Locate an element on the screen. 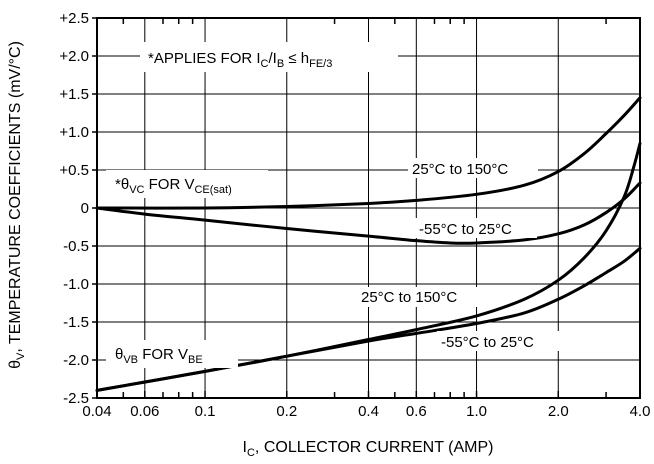 Image resolution: width=654 pixels, height=464 pixels. vb-m55-25-label-bg is located at coordinates (498, 341).